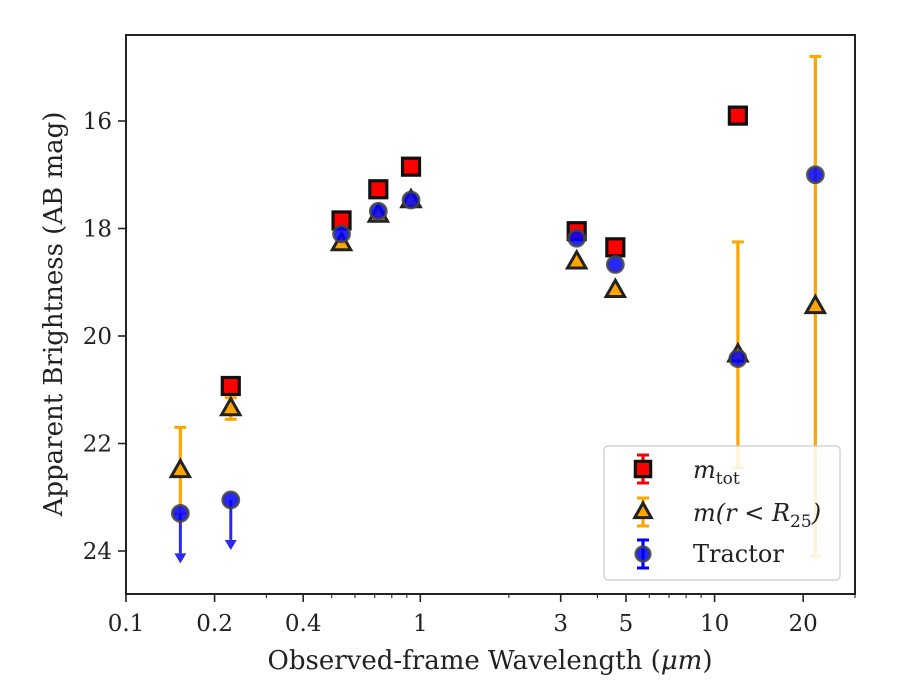 This screenshot has height=700, width=900. I want to click on x-axis-label-suffix: ), so click(707, 661).